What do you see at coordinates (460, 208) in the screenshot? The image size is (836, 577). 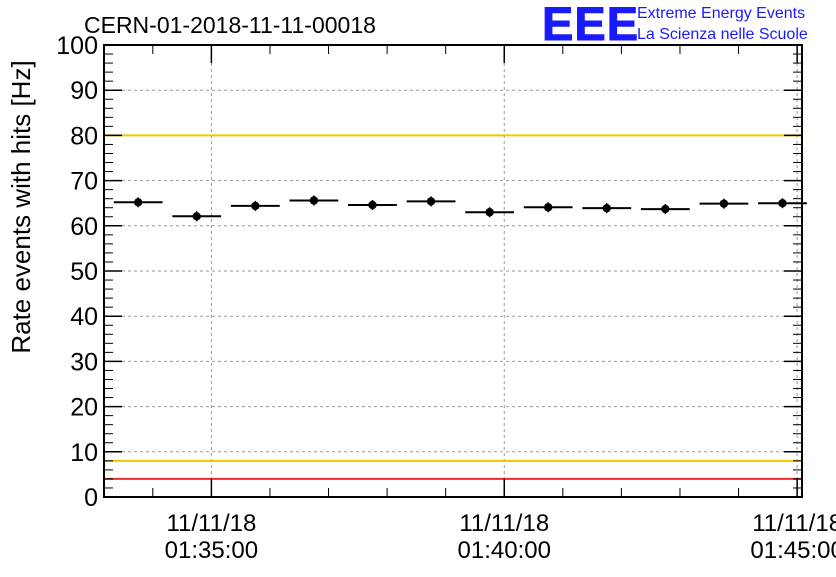 I see `data-series` at bounding box center [460, 208].